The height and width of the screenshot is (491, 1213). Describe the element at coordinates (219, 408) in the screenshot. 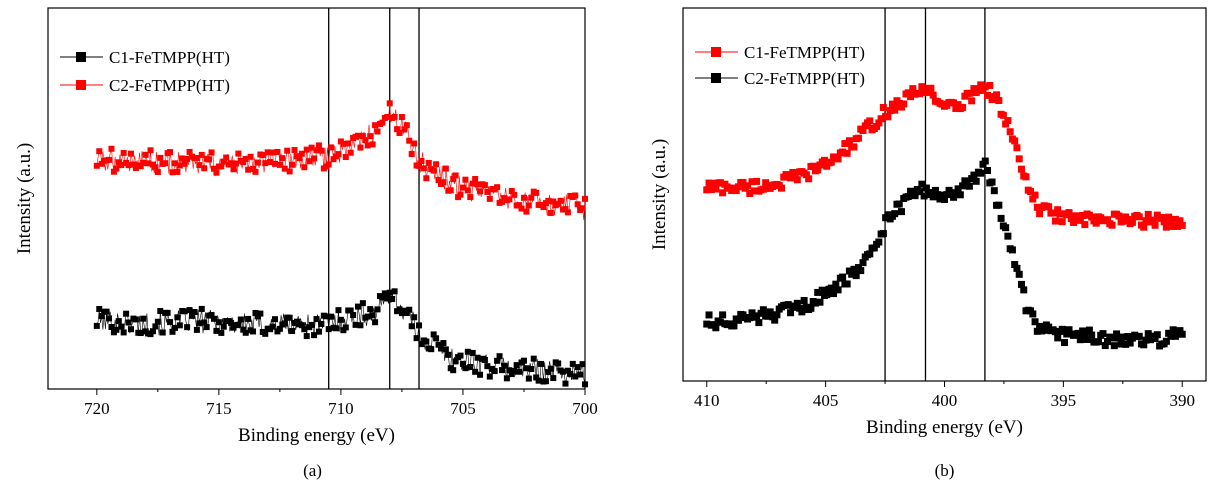

I see `x-tick-label: 715` at that location.